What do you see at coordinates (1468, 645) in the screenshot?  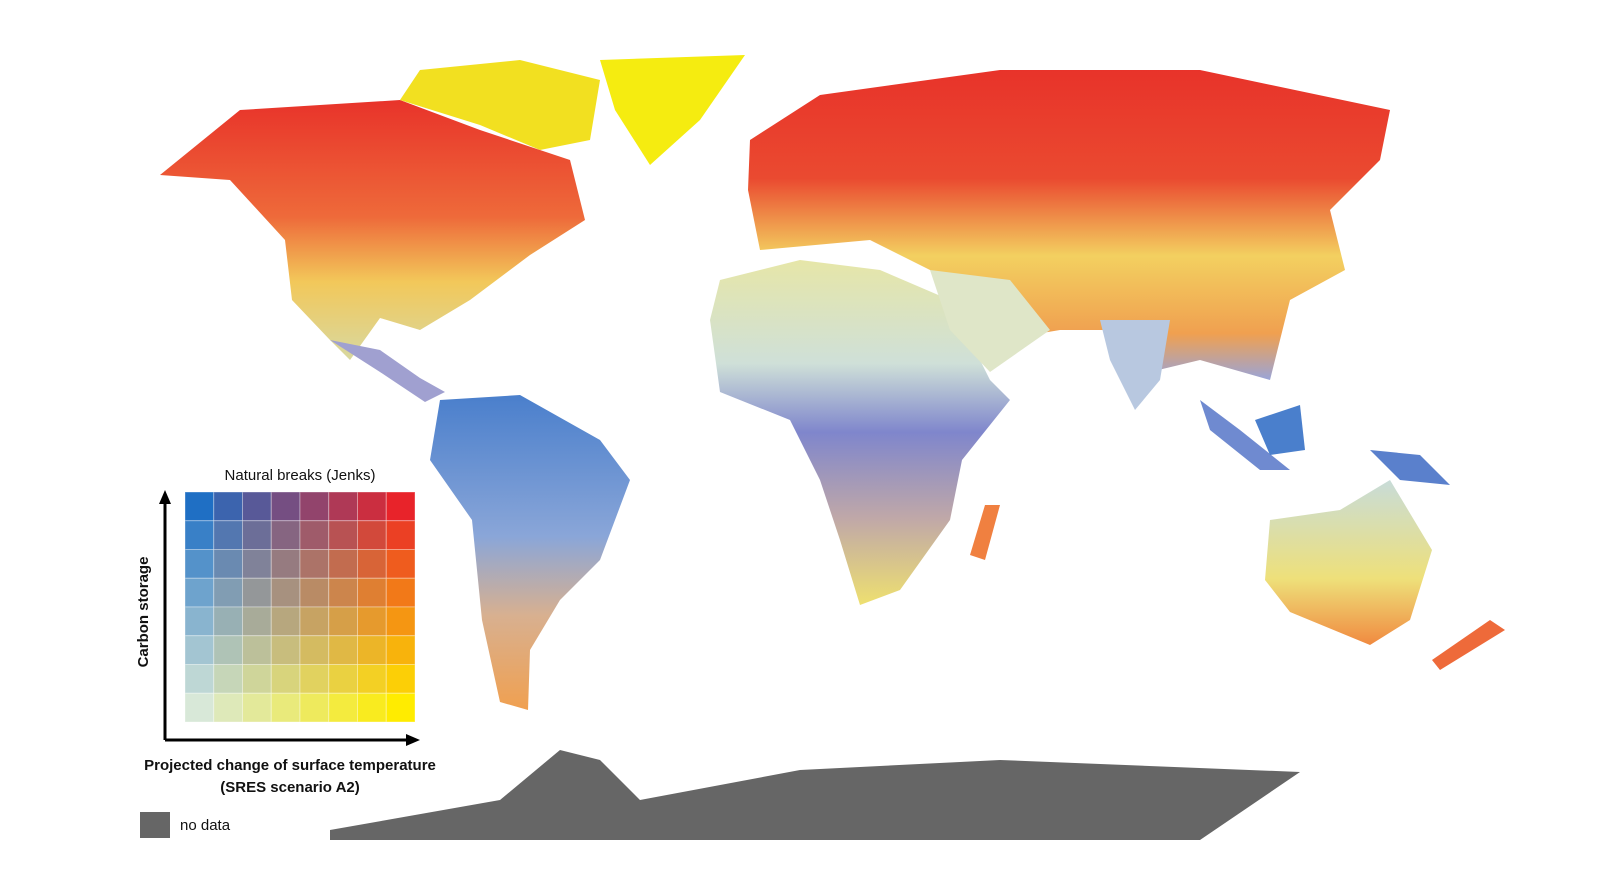 I see `new-zealand` at bounding box center [1468, 645].